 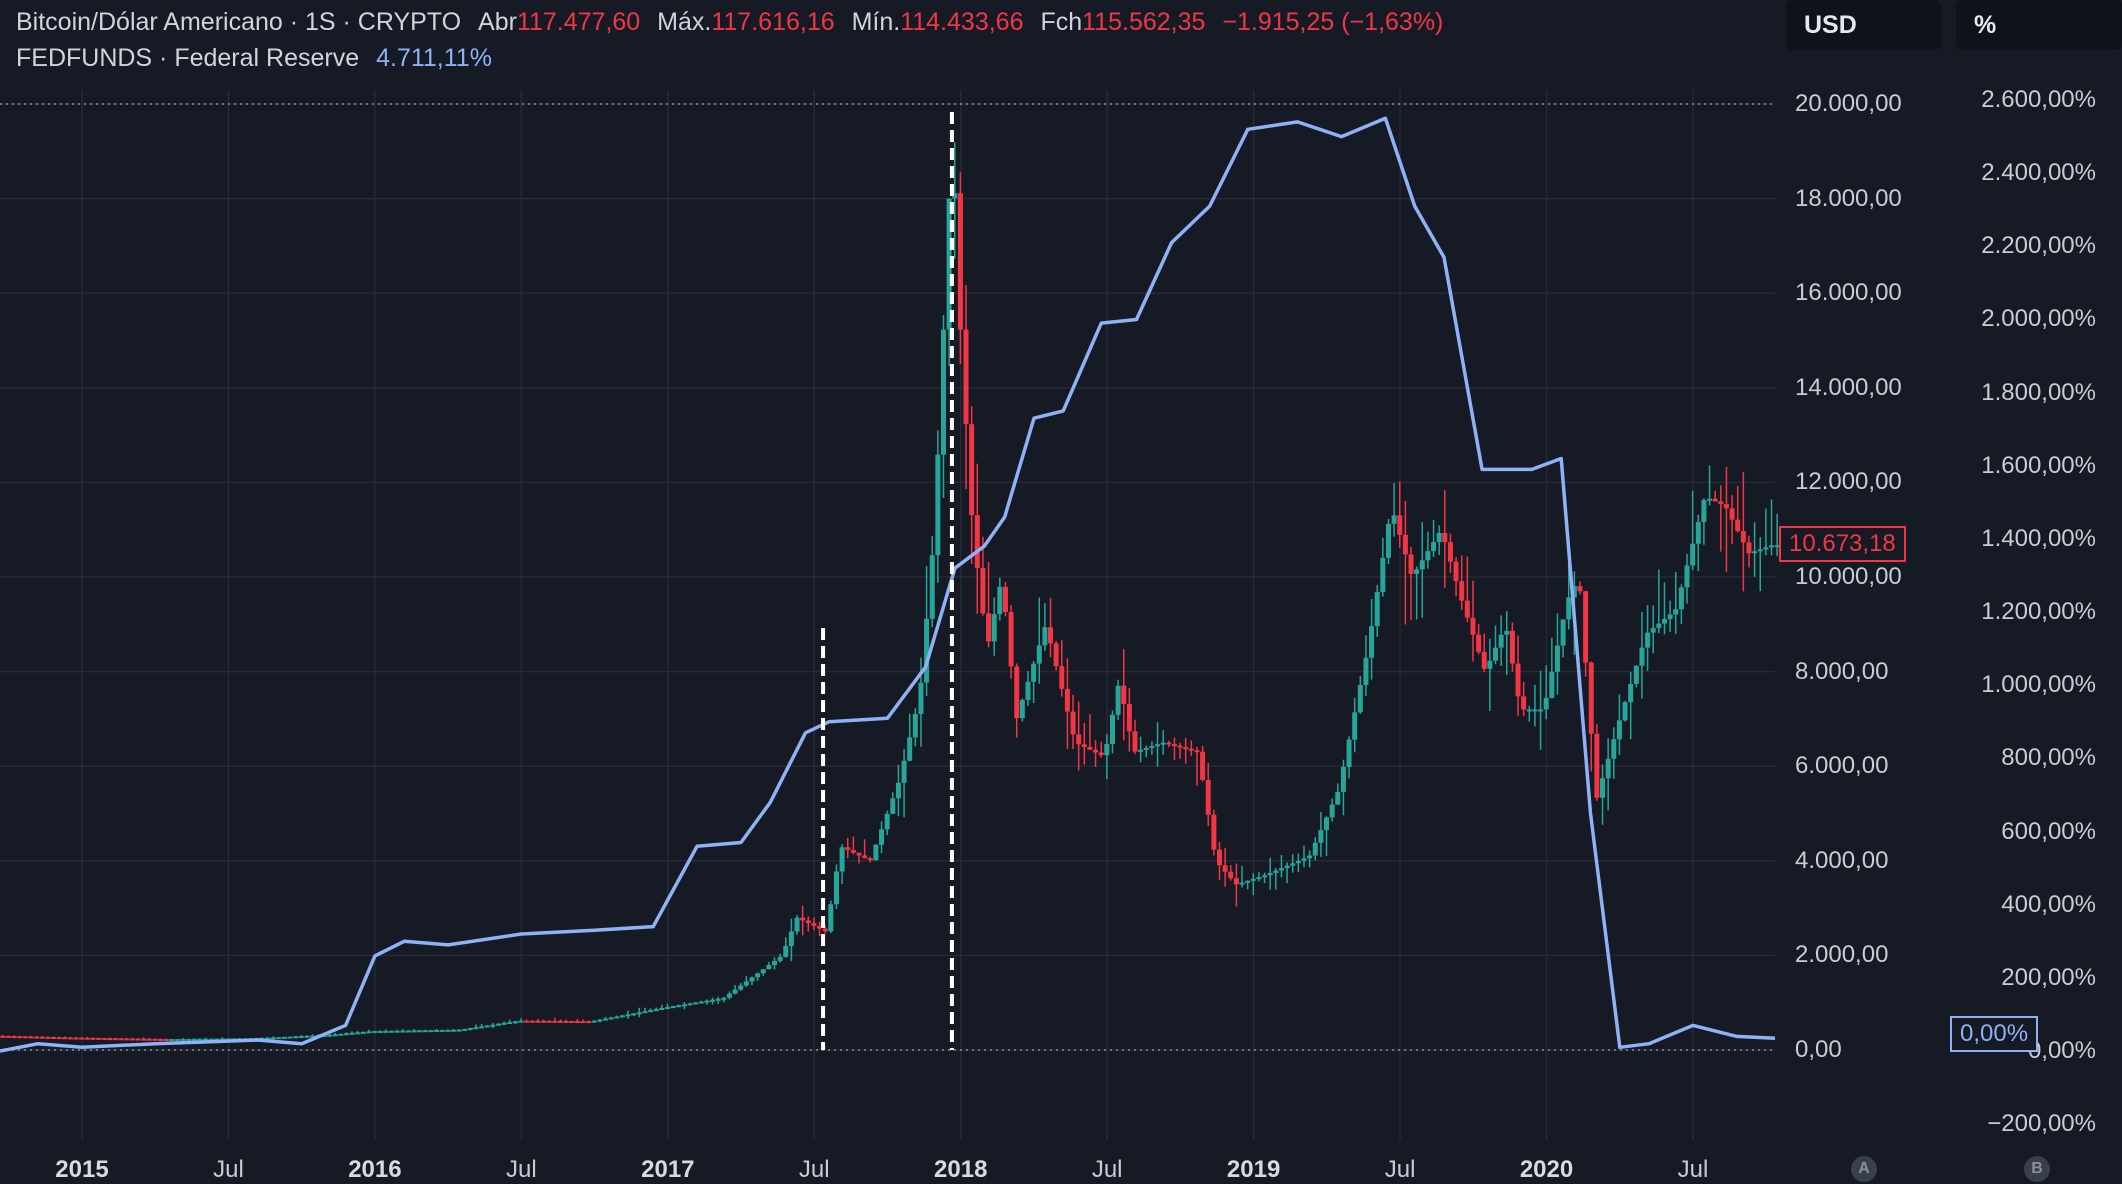 I want to click on y-right-tick: 400,00%, so click(x=2048, y=904).